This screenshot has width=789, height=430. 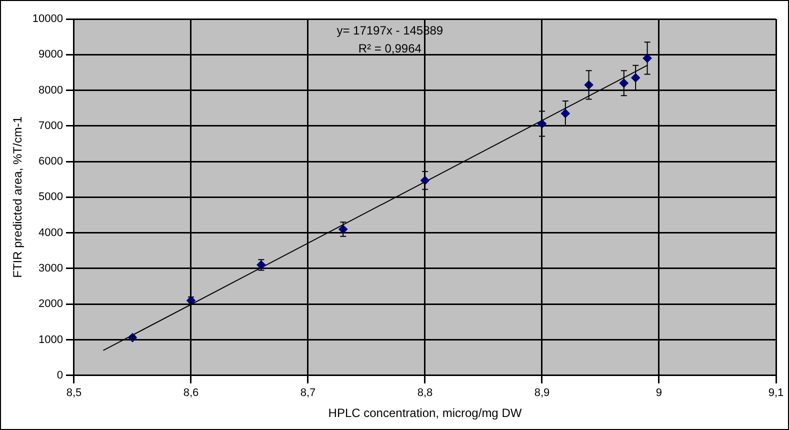 I want to click on y-tick-label: 5000, so click(x=50, y=197).